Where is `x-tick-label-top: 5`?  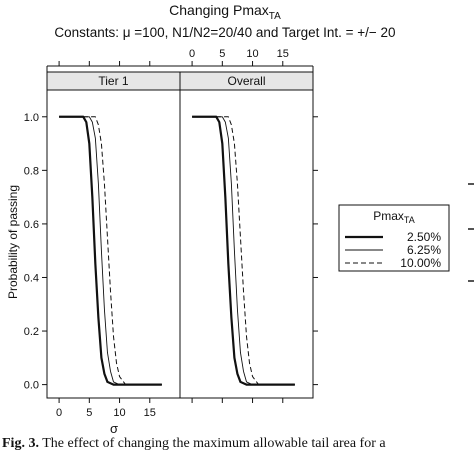
x-tick-label-top: 5 is located at coordinates (222, 54).